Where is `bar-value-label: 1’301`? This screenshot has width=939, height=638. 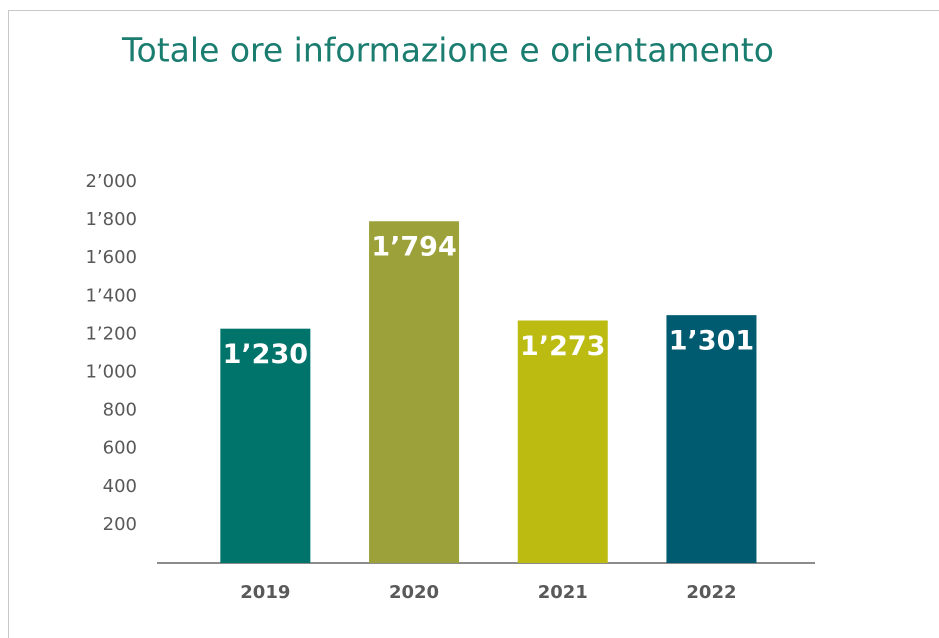 bar-value-label: 1’301 is located at coordinates (711, 341).